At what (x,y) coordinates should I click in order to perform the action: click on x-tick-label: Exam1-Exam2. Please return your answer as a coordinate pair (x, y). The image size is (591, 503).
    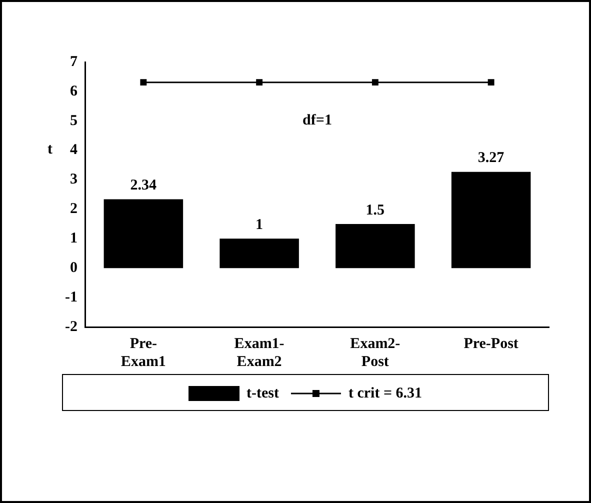
    Looking at the image, I should click on (259, 353).